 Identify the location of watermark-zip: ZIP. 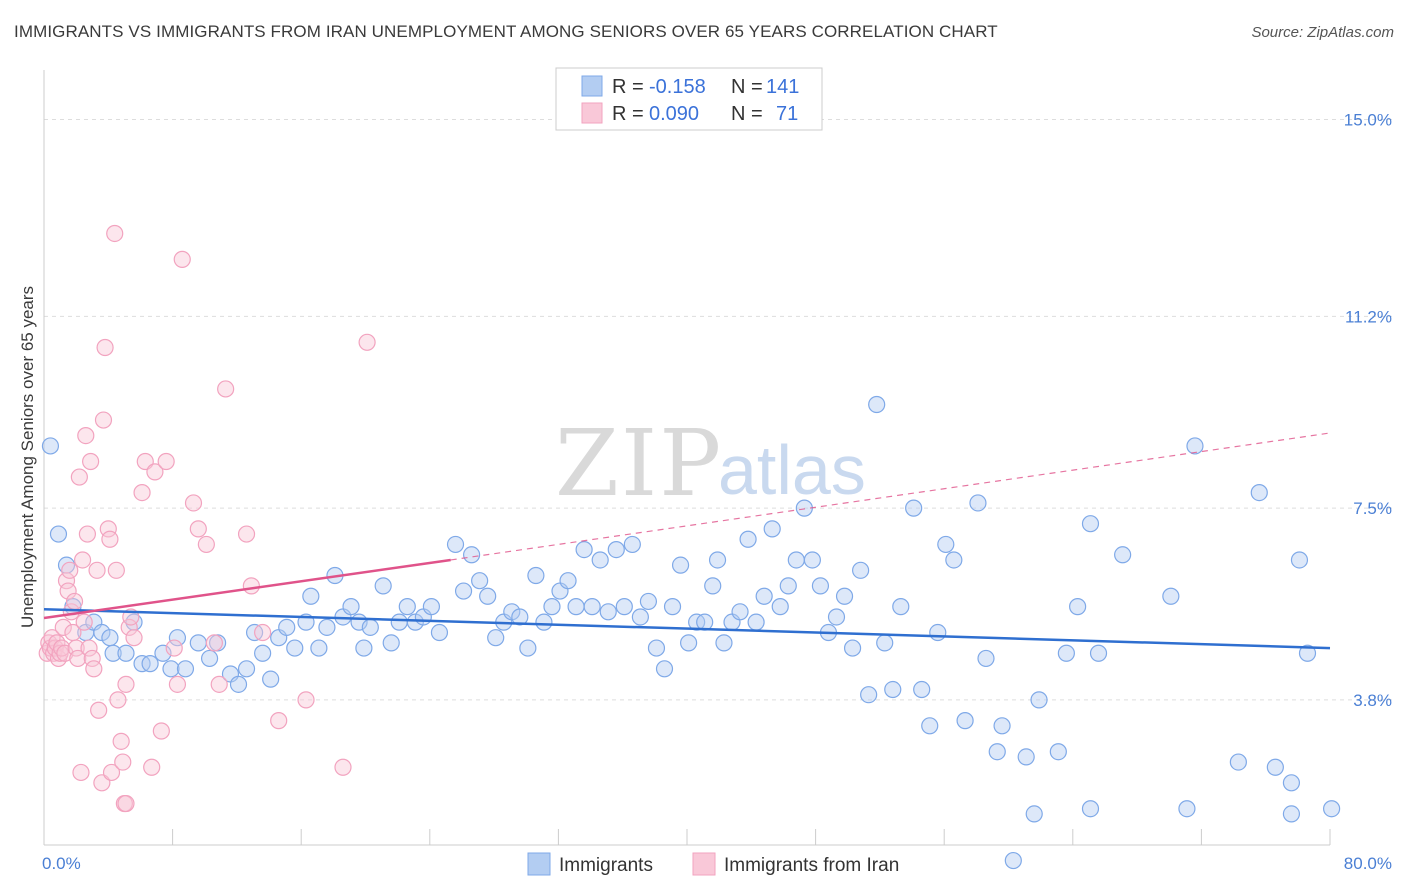
(639, 463).